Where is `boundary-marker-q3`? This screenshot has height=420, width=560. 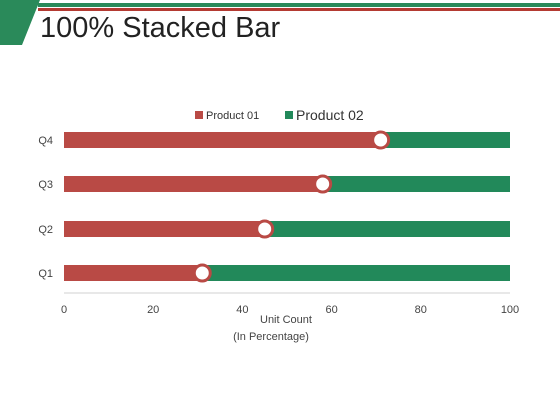
boundary-marker-q3 is located at coordinates (323, 184).